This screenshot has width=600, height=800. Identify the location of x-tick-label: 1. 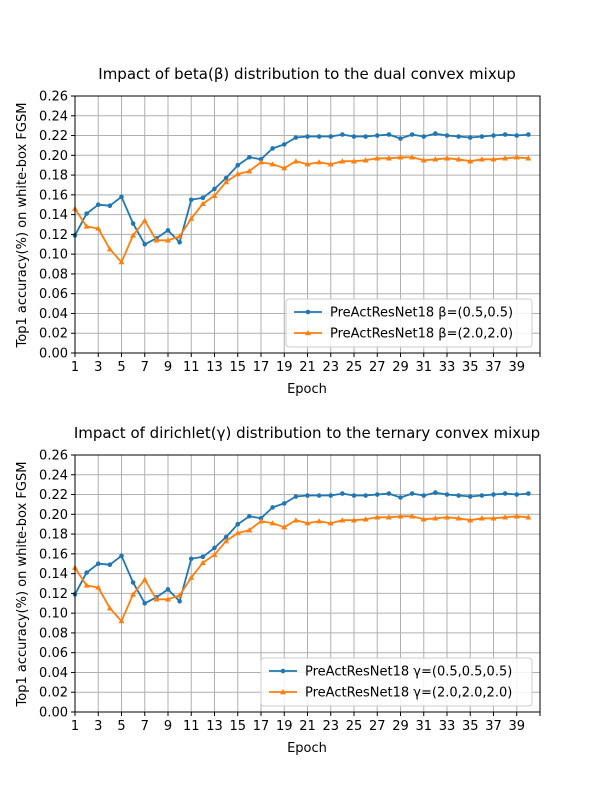
(75, 726).